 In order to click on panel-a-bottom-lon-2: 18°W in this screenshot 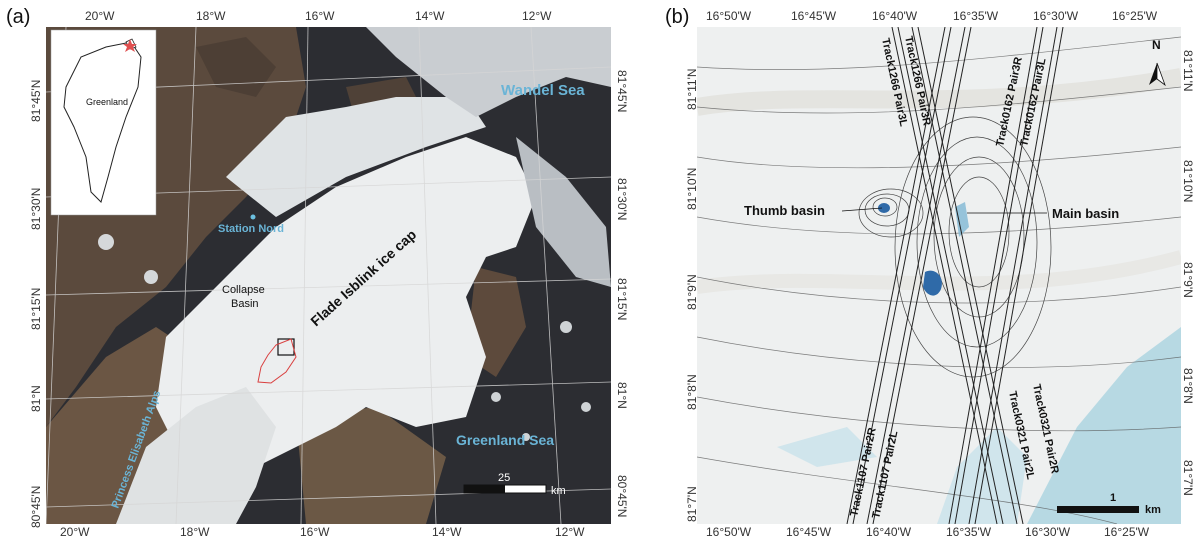, I will do `click(195, 532)`.